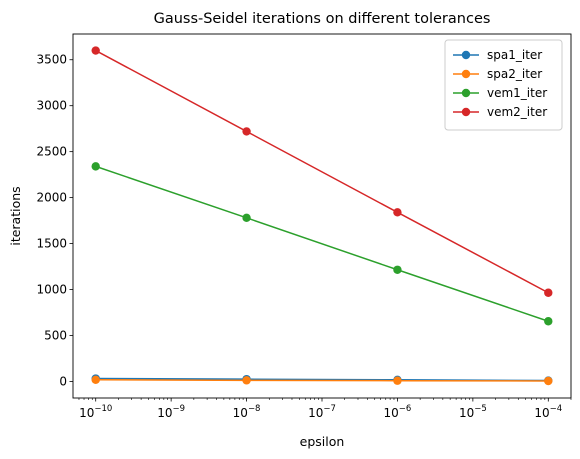 The height and width of the screenshot is (459, 580). I want to click on series-spa2_iter, so click(322, 381).